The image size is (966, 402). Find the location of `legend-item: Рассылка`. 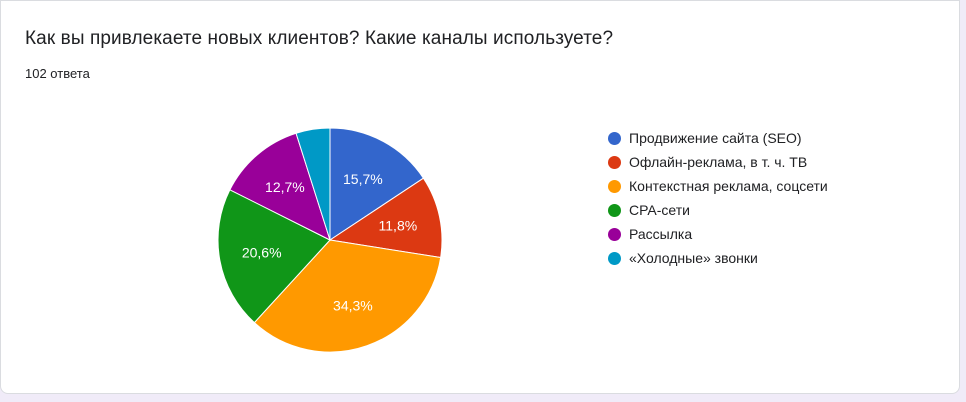

legend-item: Рассылка is located at coordinates (718, 234).